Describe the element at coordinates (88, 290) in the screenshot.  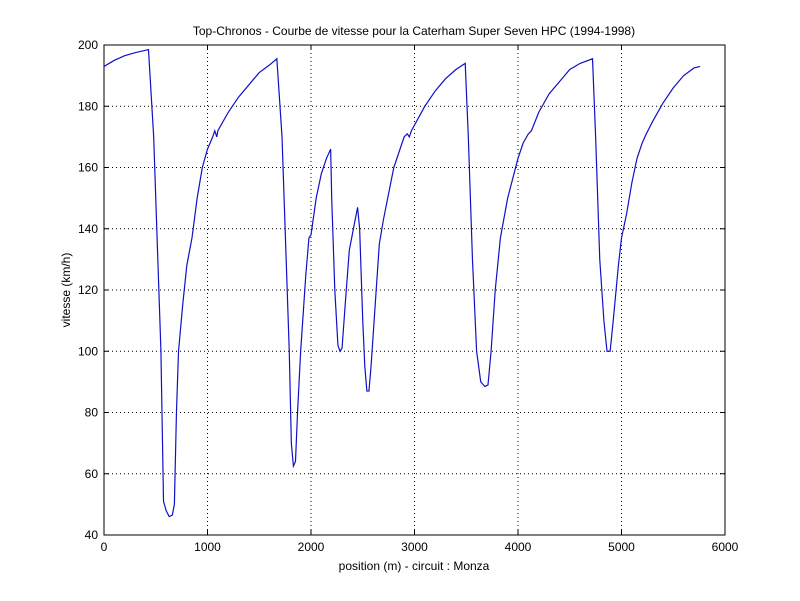
I see `y-tick-label: 120` at that location.